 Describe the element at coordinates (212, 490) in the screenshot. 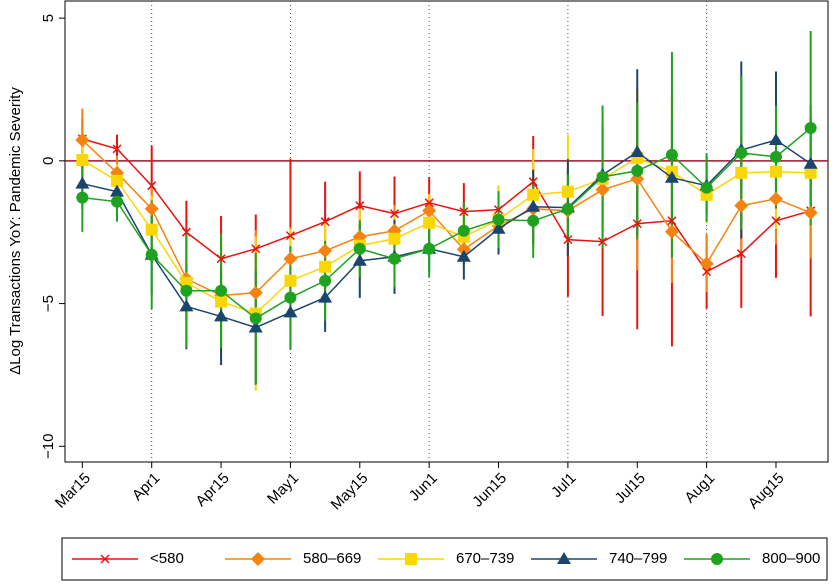

I see `x-tick-label: Apr15` at that location.